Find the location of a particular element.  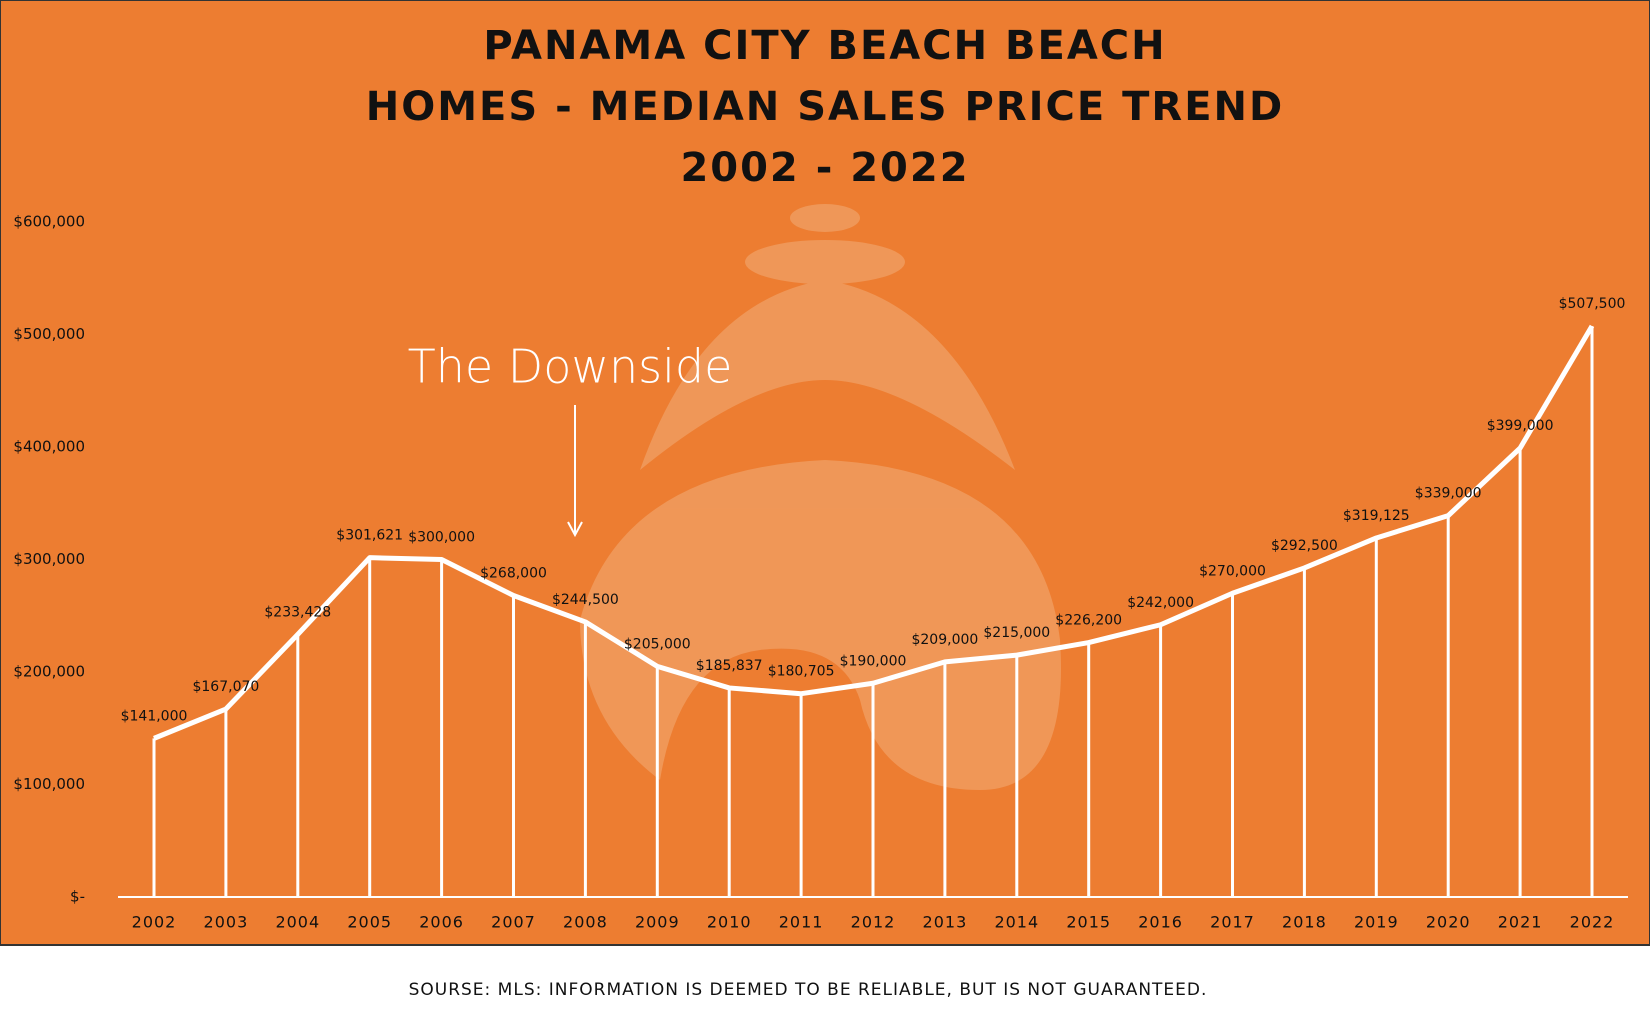

annotation: The Downside is located at coordinates (570, 367).